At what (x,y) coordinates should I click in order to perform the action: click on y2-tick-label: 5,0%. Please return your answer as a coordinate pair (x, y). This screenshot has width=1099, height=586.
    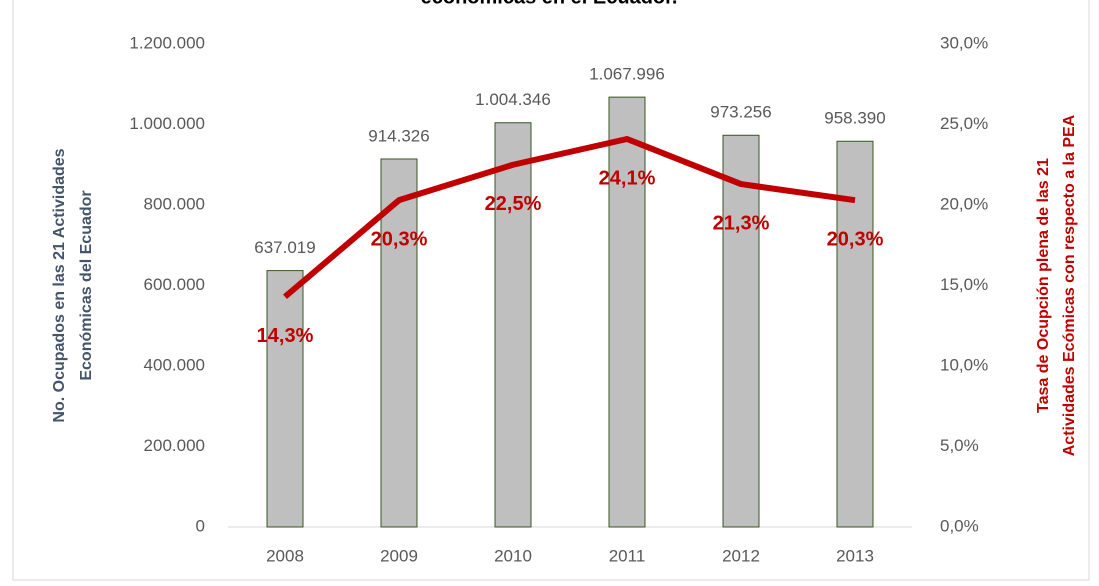
    Looking at the image, I should click on (959, 445).